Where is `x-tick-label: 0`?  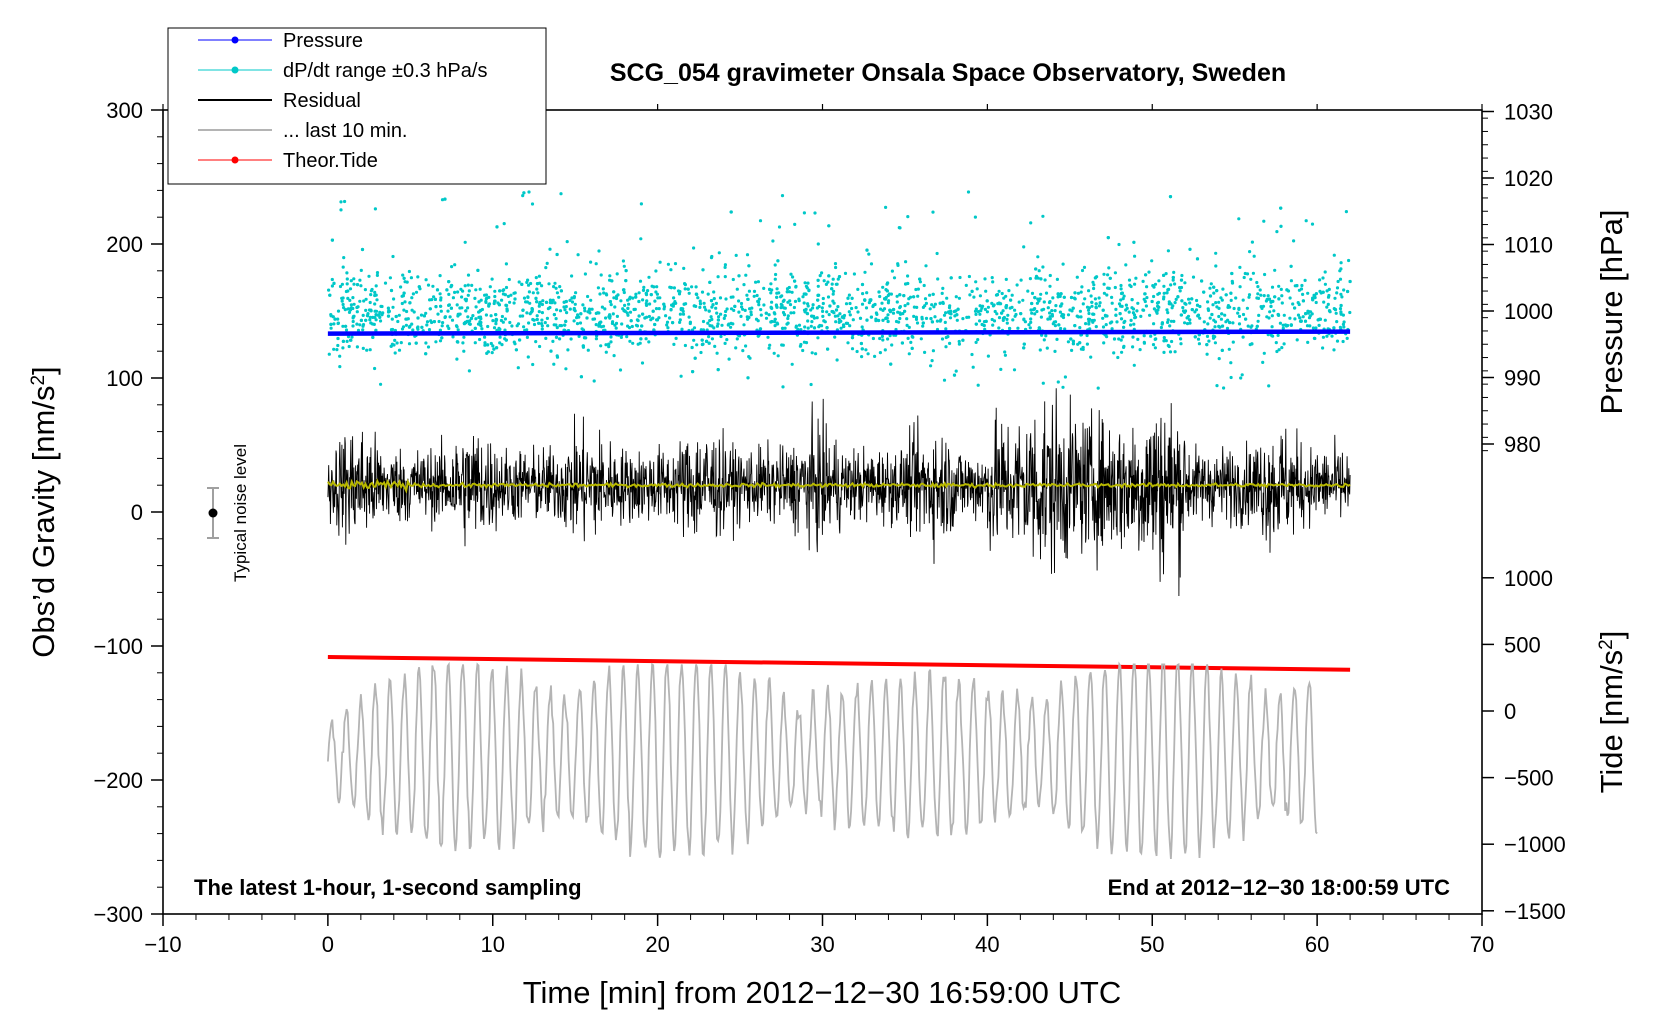 x-tick-label: 0 is located at coordinates (328, 944).